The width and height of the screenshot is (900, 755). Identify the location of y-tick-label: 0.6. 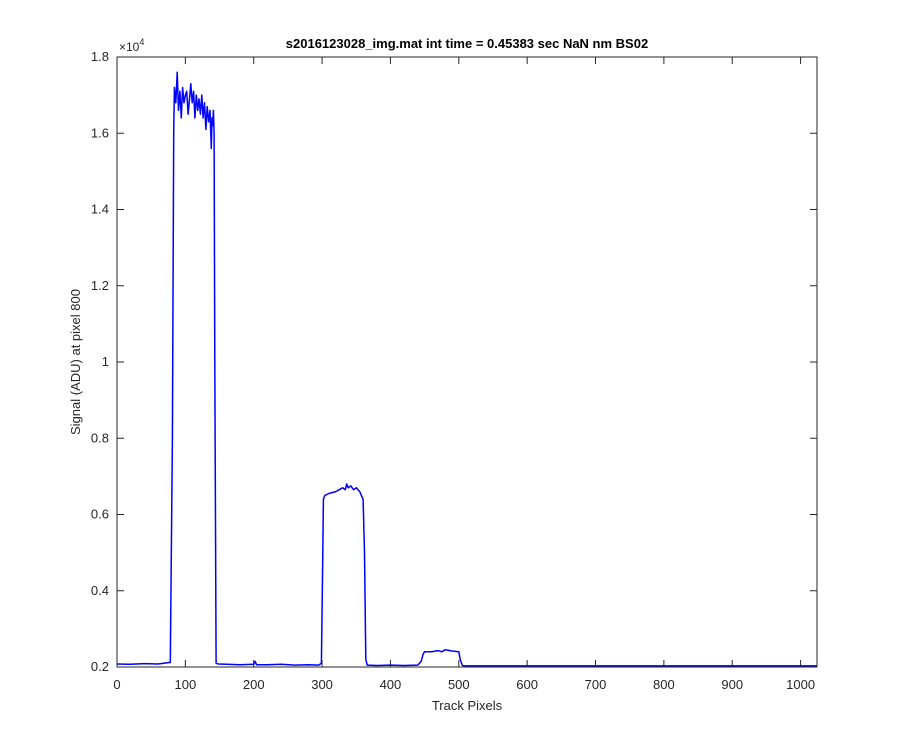
(100, 514).